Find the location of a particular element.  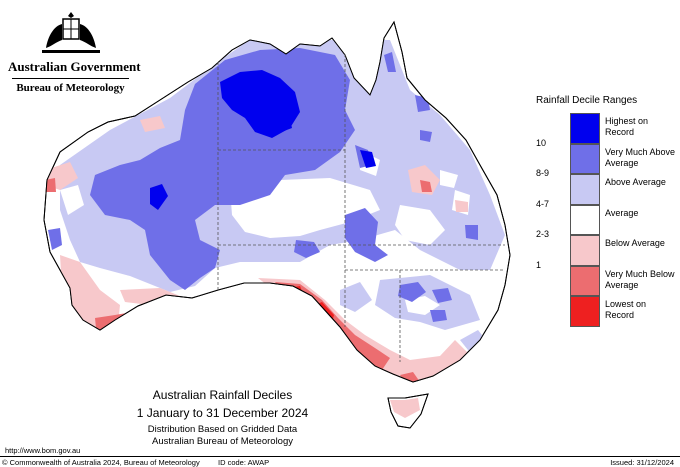

legend-label: Very Much Above Average is located at coordinates (640, 157).